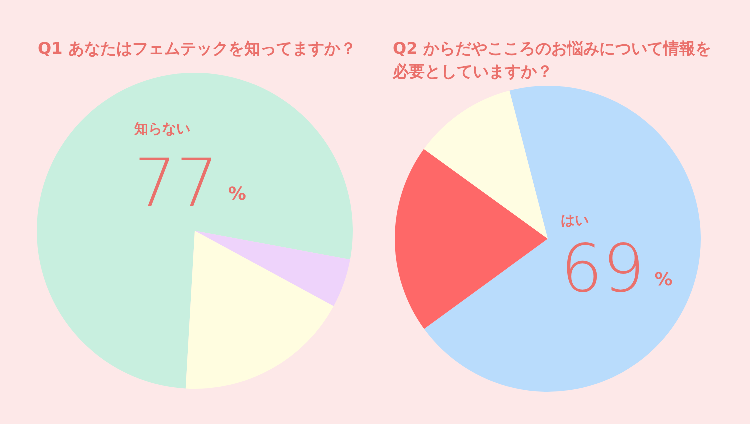 This screenshot has height=424, width=750. Describe the element at coordinates (574, 220) in the screenshot. I see `slice-label: はい` at that location.